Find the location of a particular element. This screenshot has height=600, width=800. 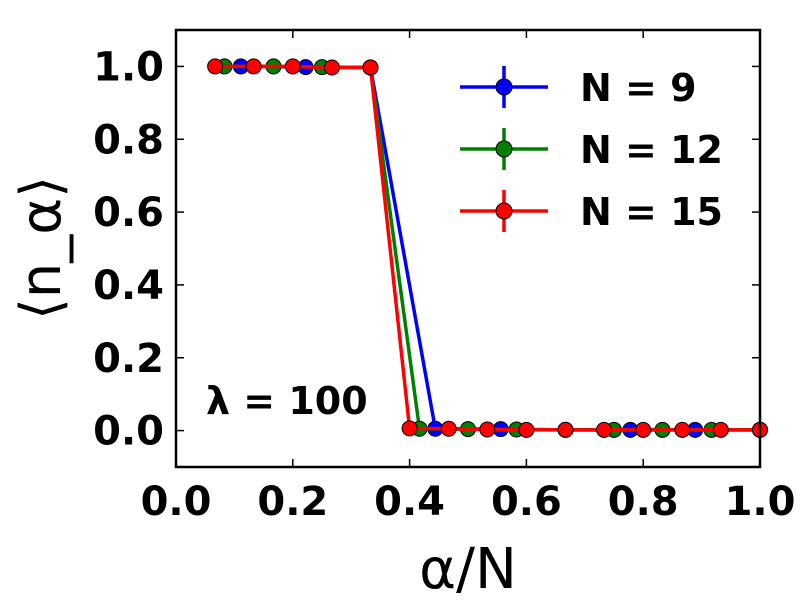

x-tick-label: 0.4 is located at coordinates (409, 502).